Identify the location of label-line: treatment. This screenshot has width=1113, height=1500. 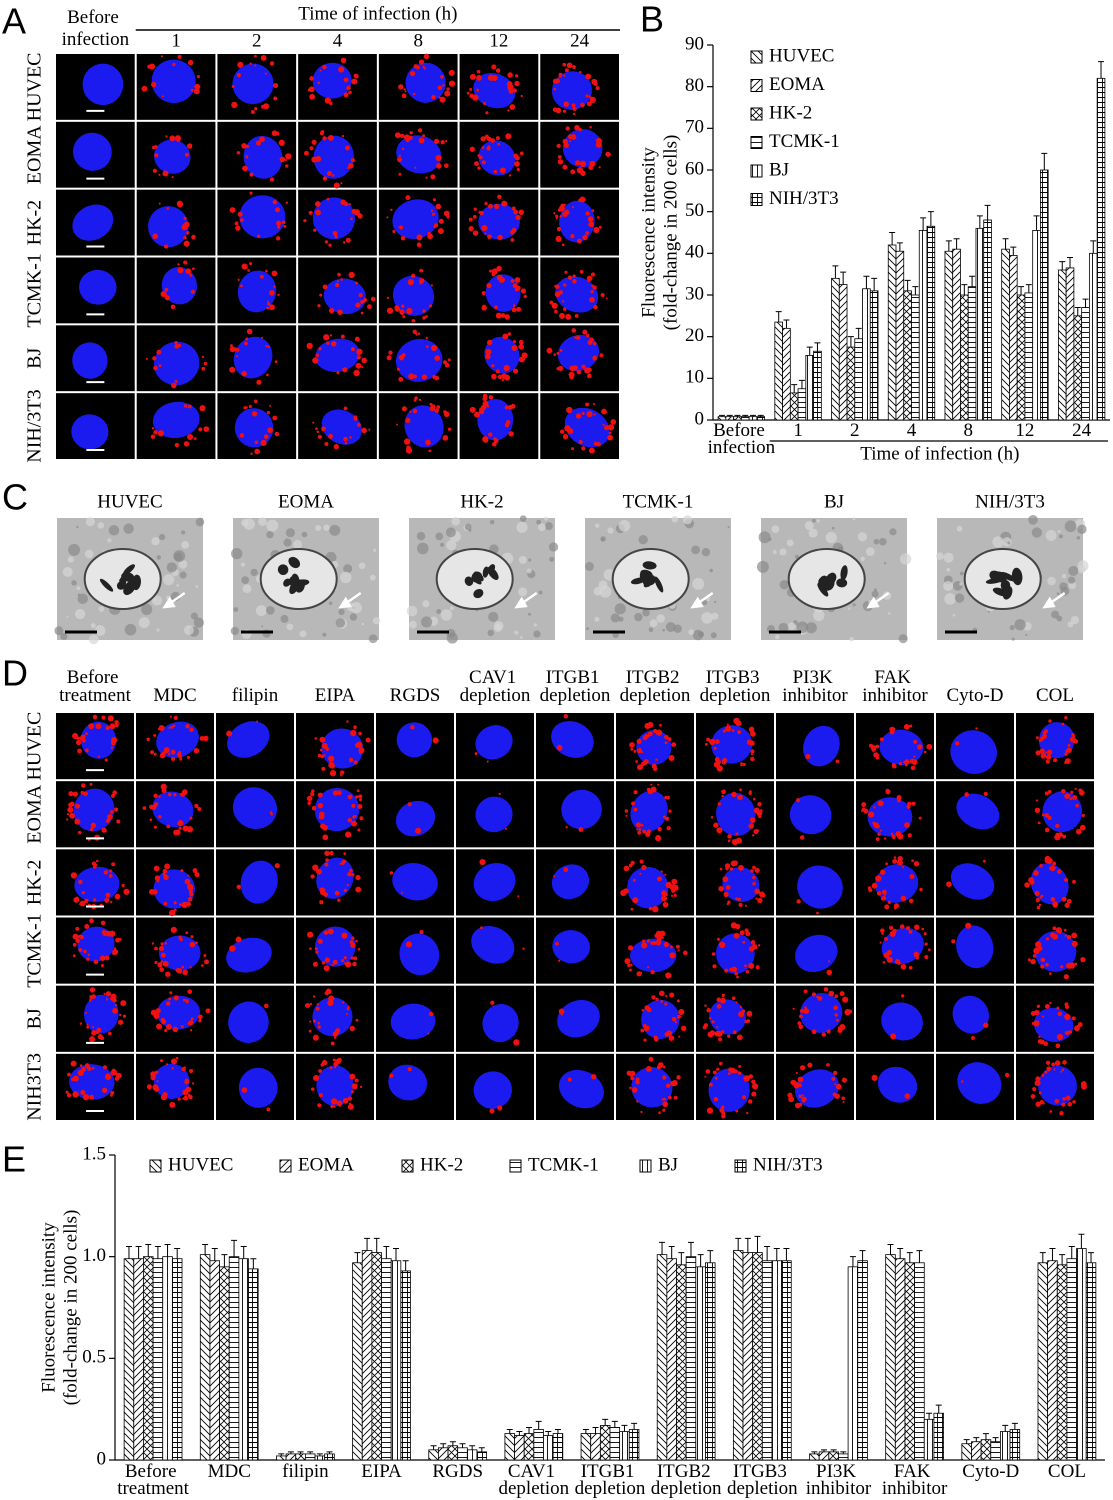
(95, 695).